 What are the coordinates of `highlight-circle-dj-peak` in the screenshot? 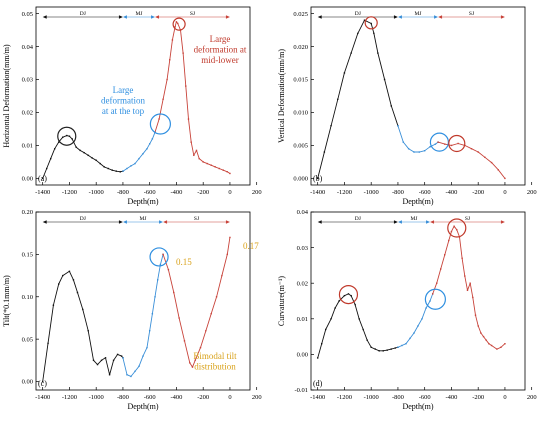 It's located at (348, 294).